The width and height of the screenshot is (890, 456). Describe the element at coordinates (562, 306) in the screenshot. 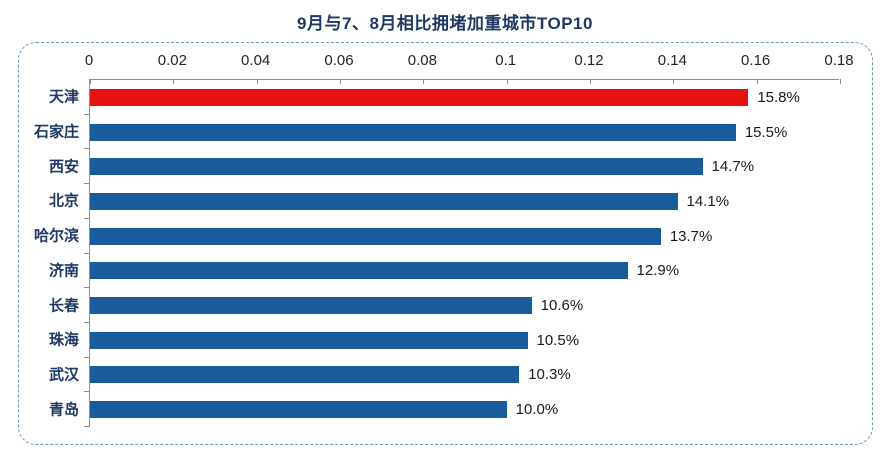

I see `value-label: 10.6%` at that location.